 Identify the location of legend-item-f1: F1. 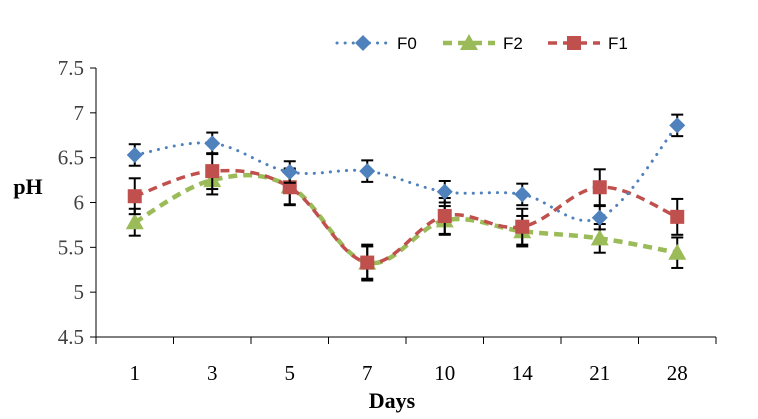
(588, 43).